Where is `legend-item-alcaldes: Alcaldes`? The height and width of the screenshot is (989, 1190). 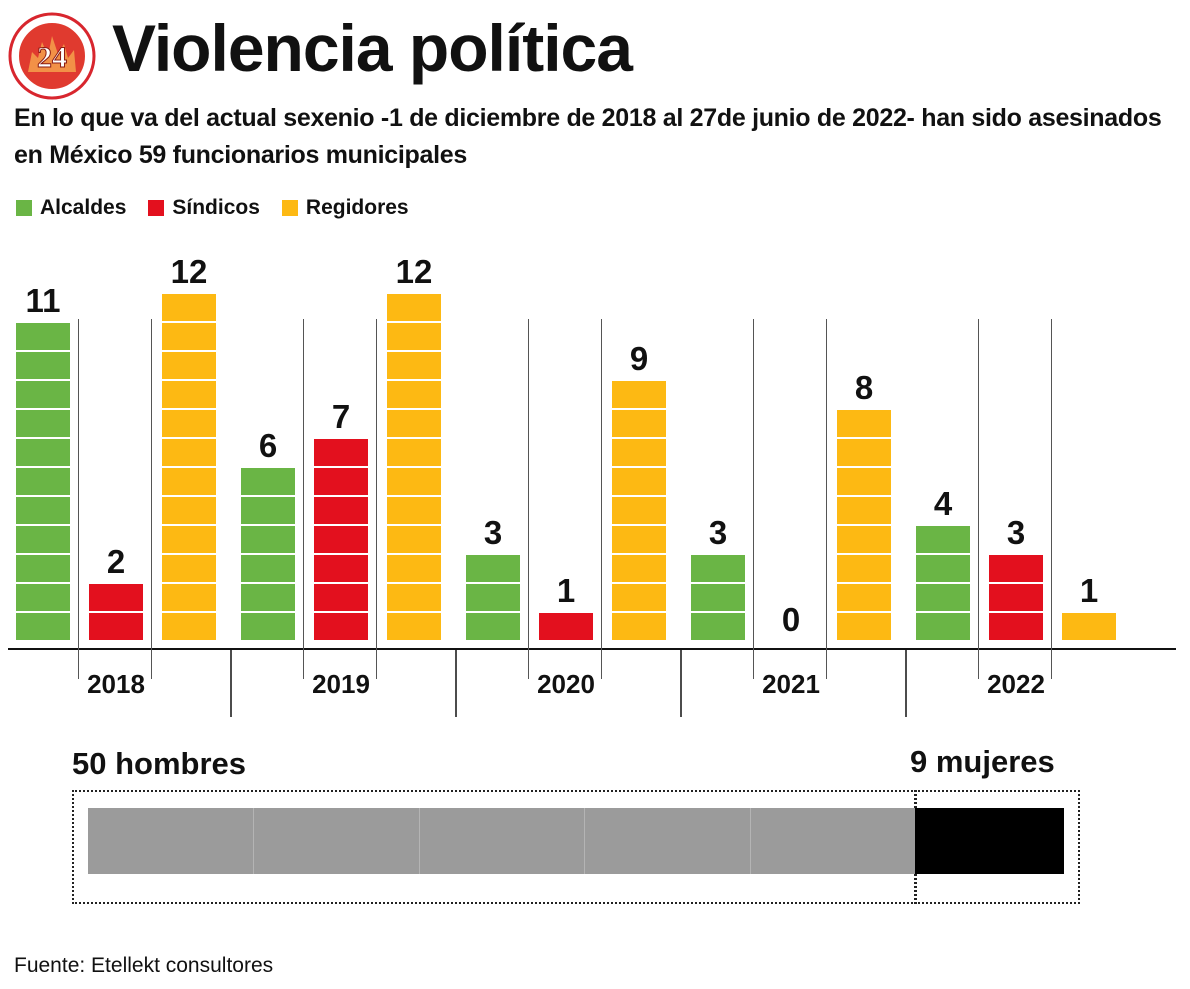
legend-item-alcaldes: Alcaldes is located at coordinates (71, 208).